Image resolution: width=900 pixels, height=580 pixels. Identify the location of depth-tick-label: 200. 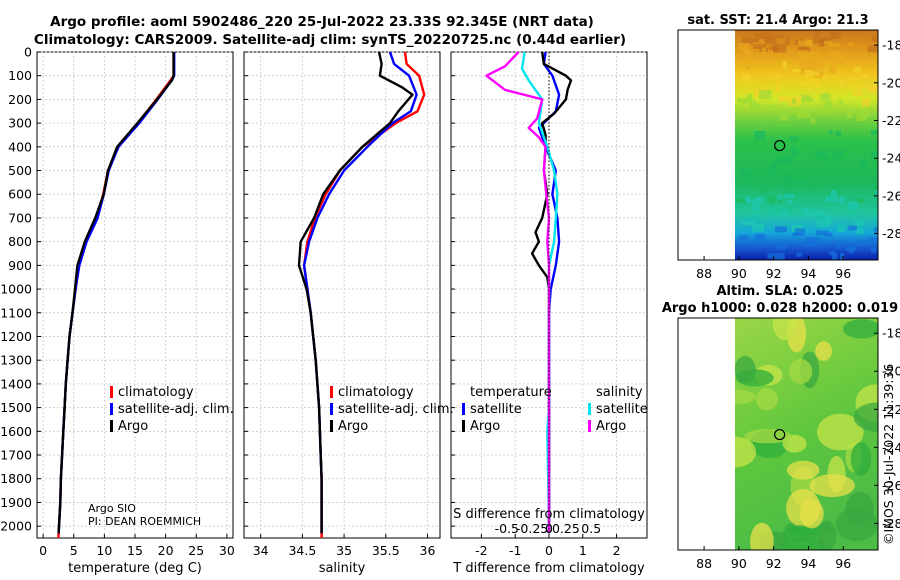
(20, 99).